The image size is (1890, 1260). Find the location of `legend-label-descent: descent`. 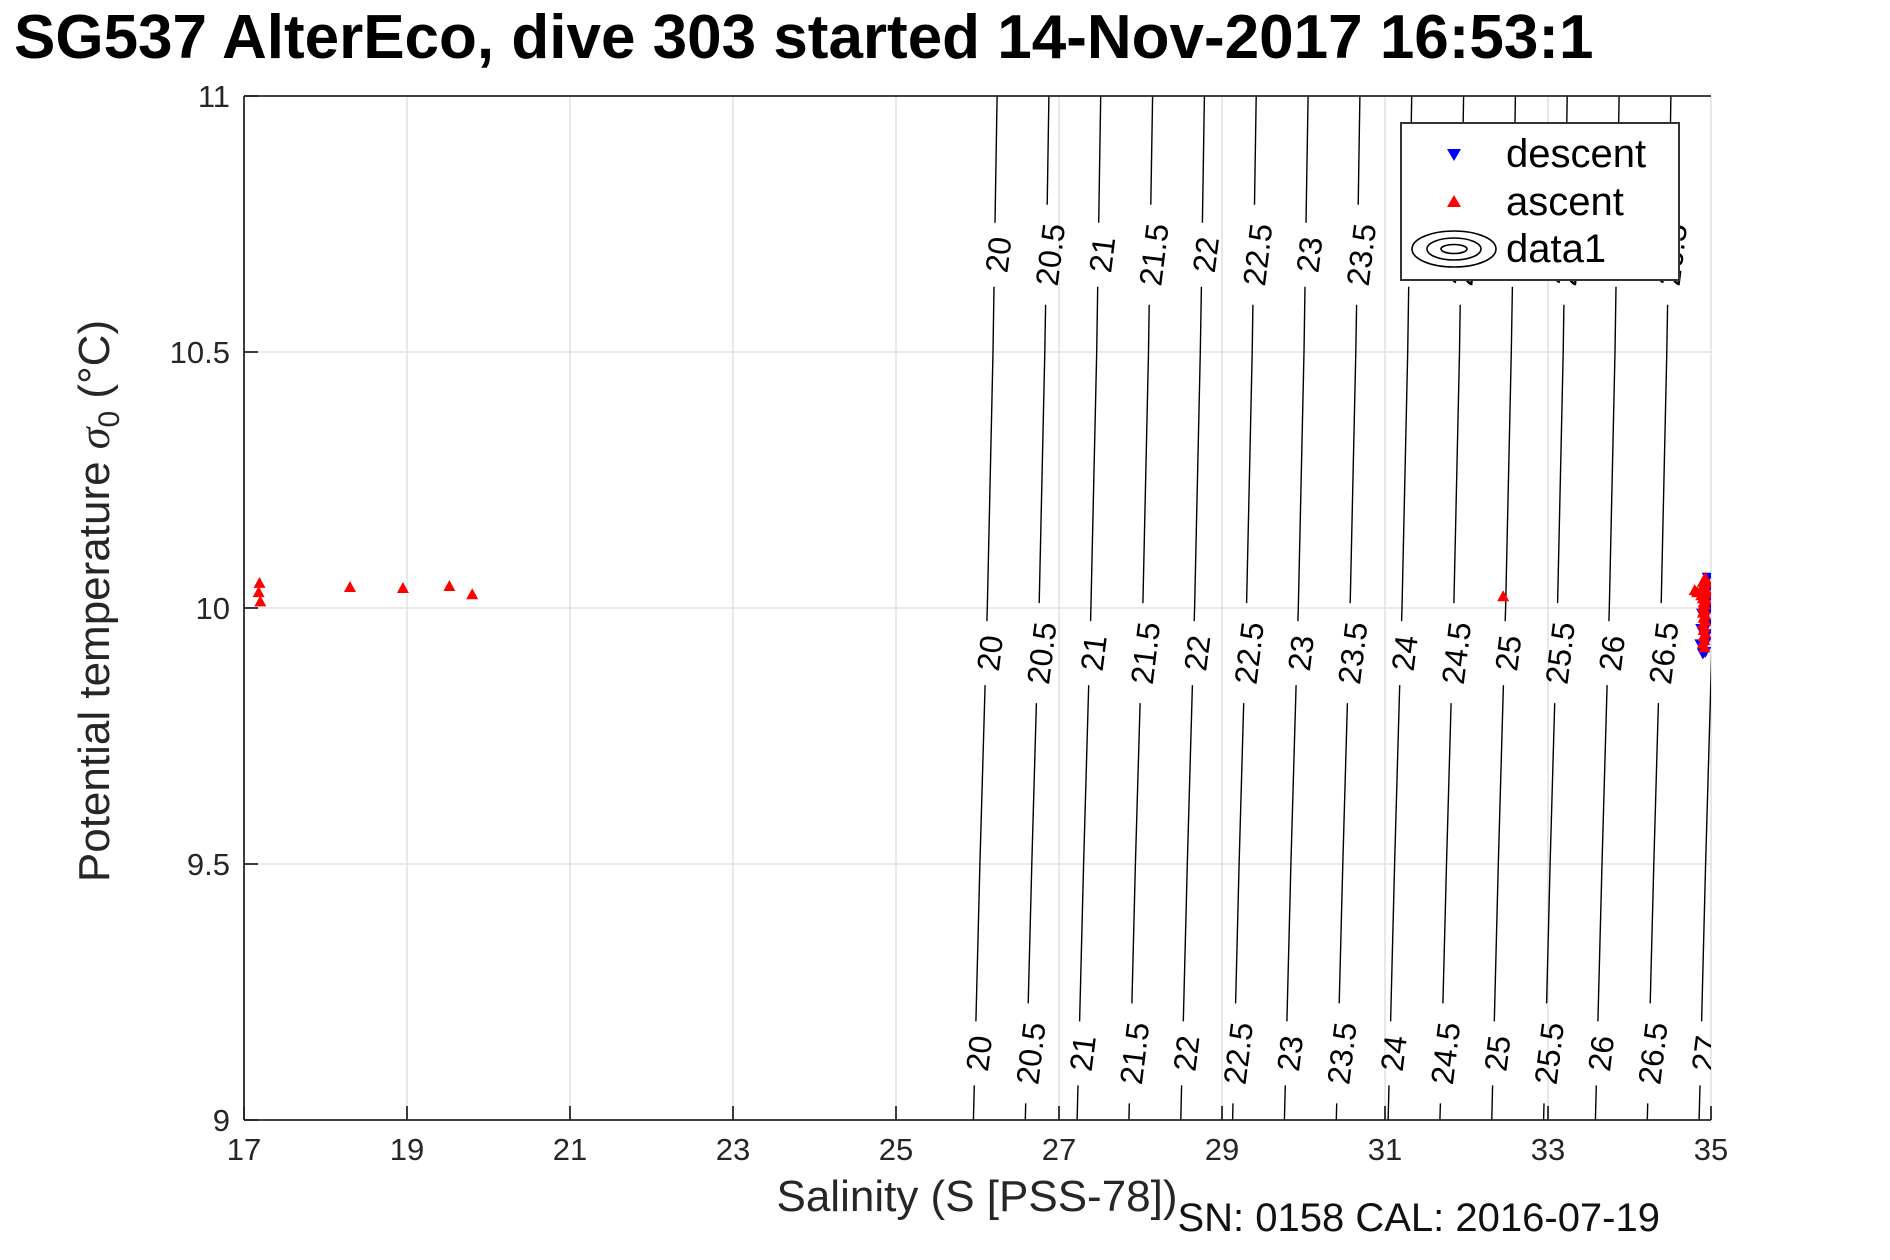

legend-label-descent: descent is located at coordinates (1576, 153).